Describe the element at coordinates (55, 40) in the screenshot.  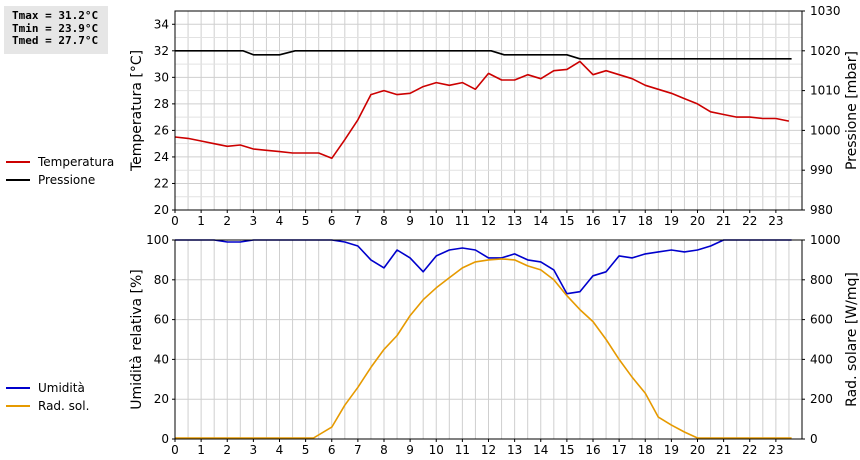
I see `tmed-label: Tmed = 27.7°C` at that location.